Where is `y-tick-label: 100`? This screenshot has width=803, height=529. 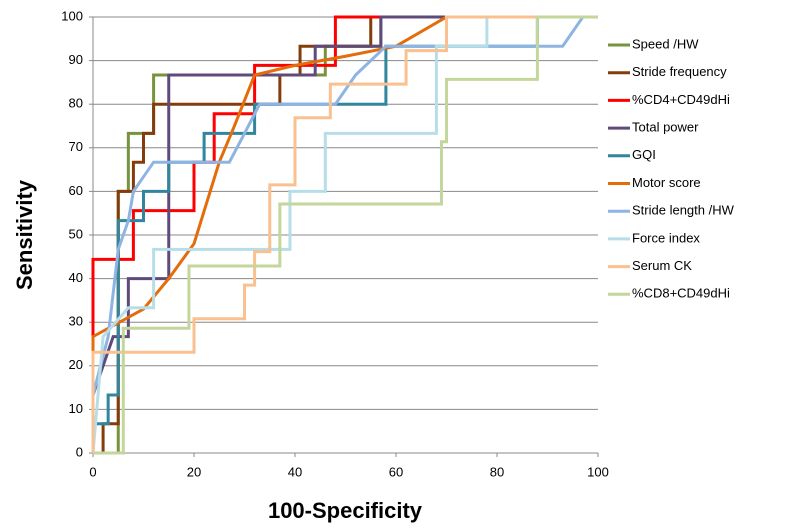 y-tick-label: 100 is located at coordinates (72, 15).